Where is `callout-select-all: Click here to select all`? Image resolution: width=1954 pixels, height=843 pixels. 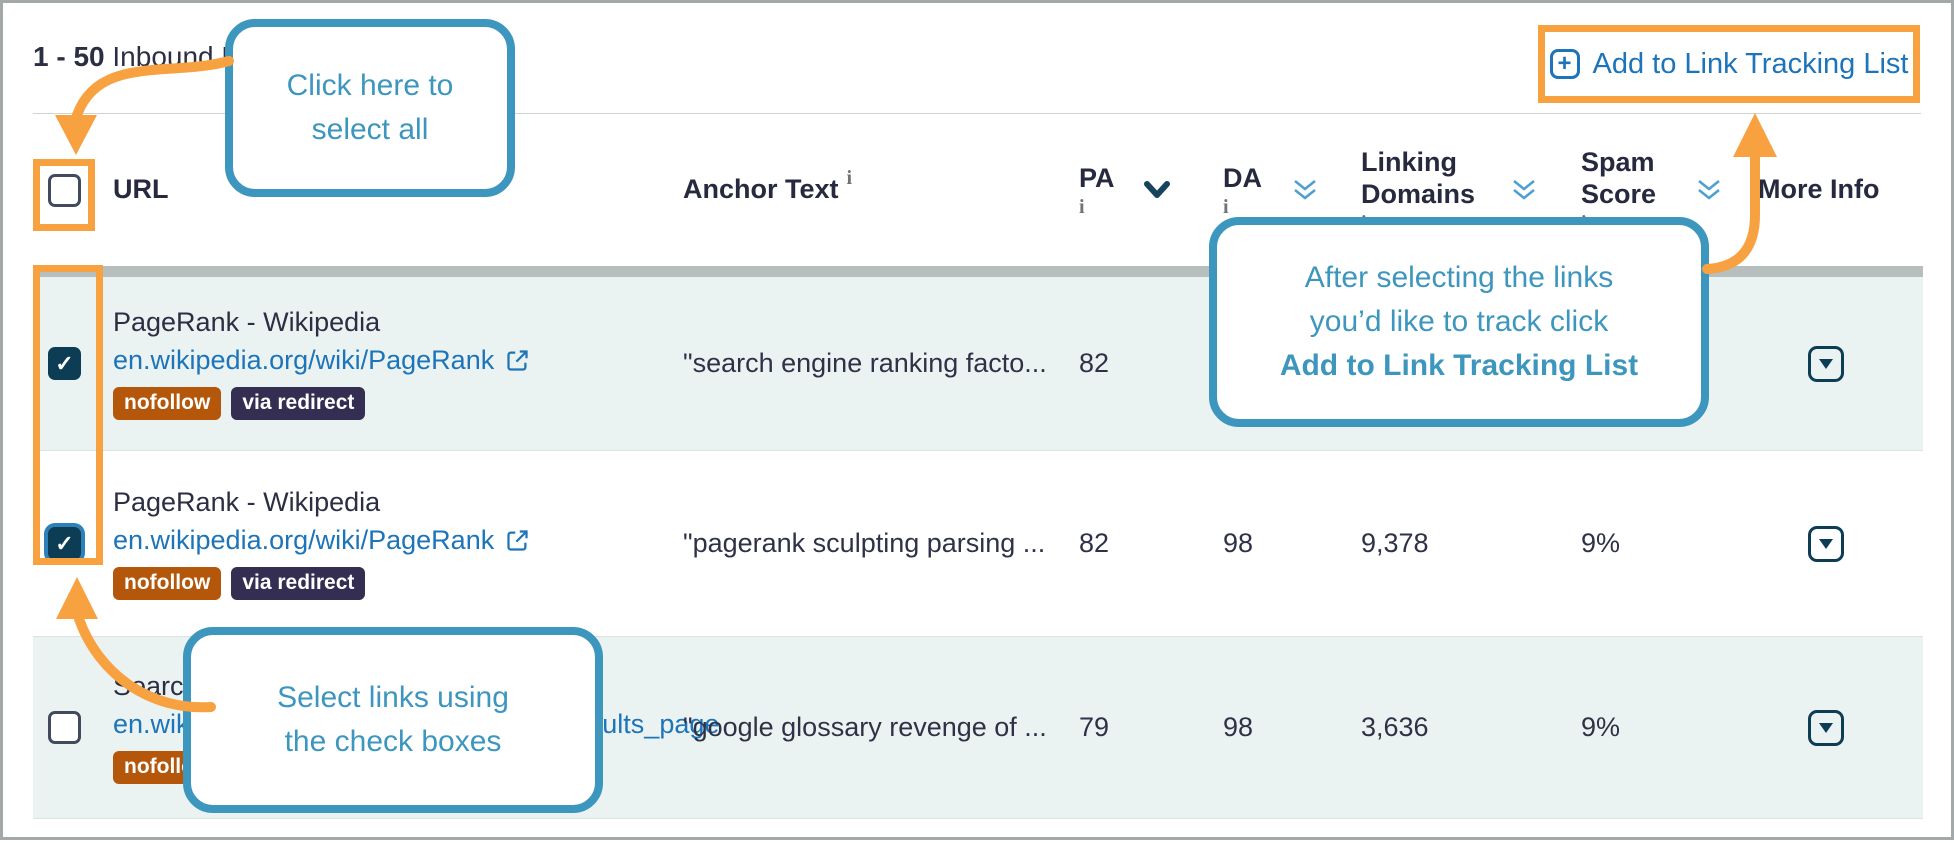 callout-select-all: Click here to select all is located at coordinates (370, 108).